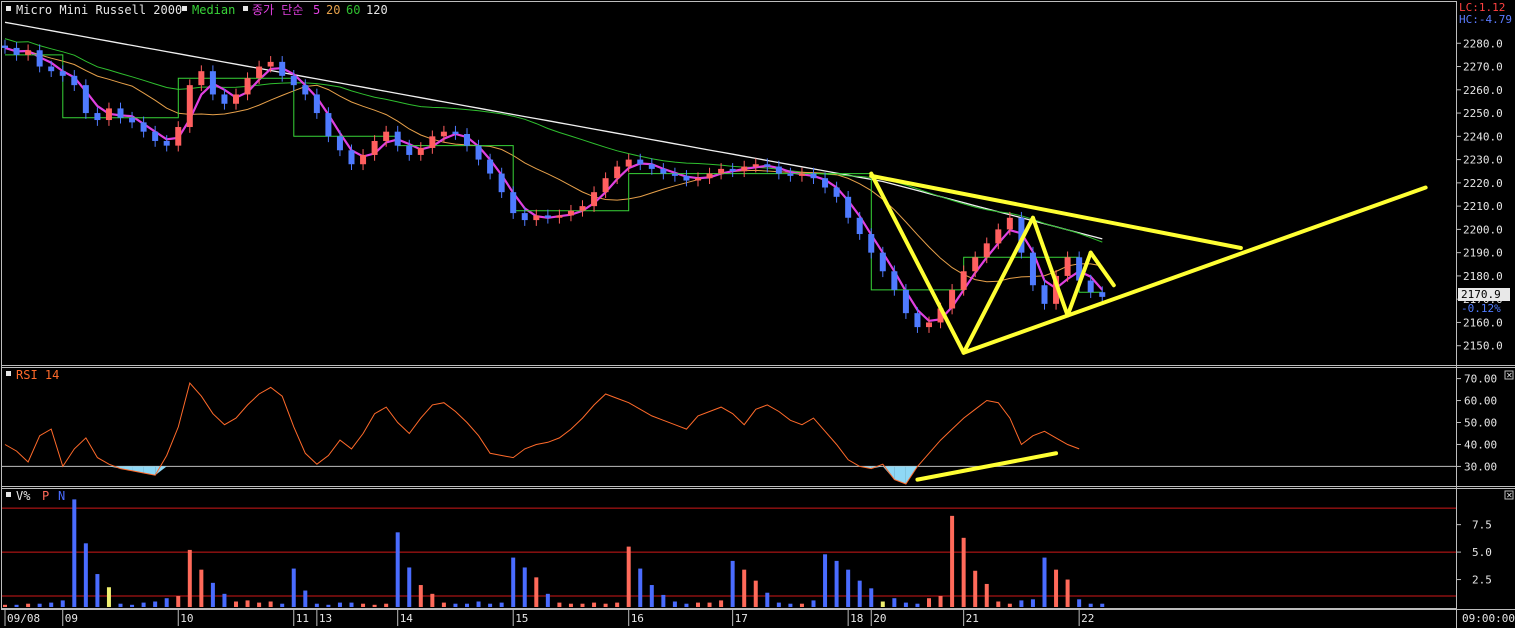  I want to click on median-legend: Median, so click(213, 10).